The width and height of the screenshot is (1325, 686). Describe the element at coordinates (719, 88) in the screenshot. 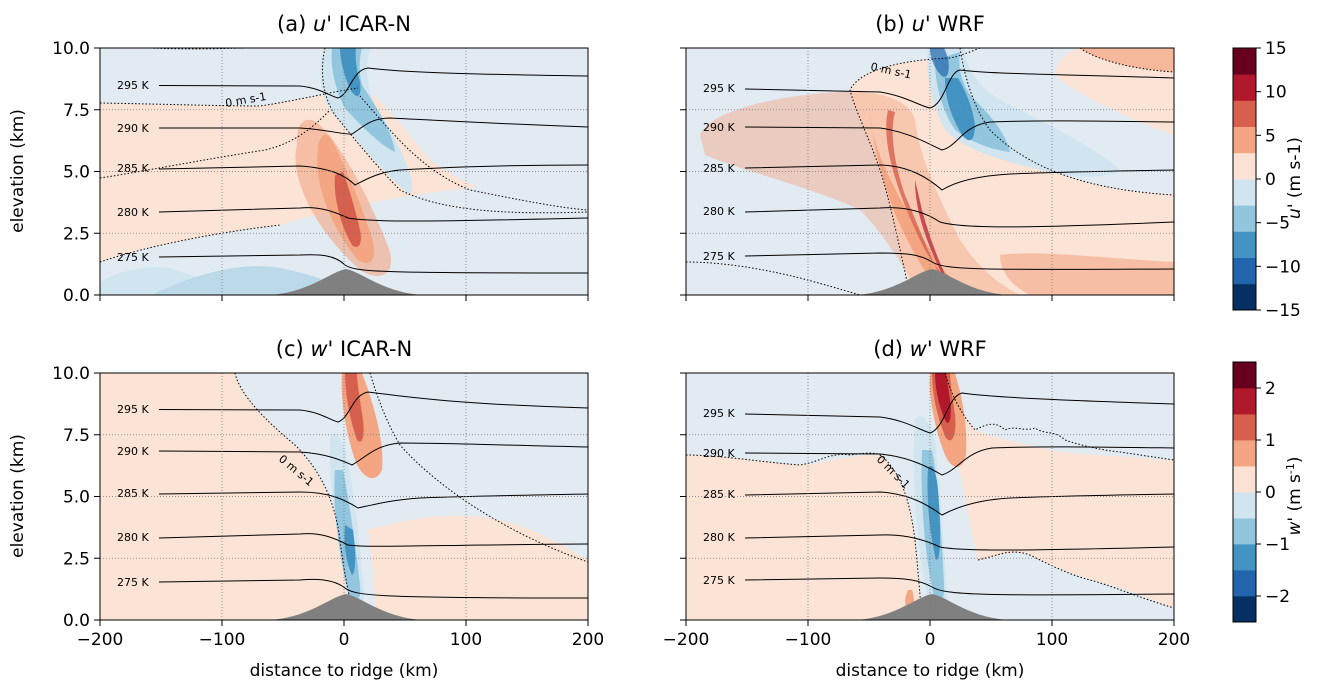

I see `theta-label-295-b: 295 K` at that location.